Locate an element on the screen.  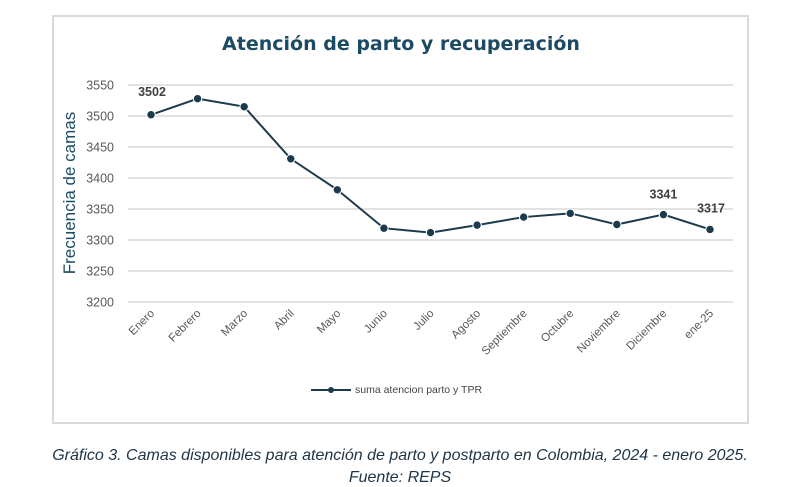
y-tick-label: 3400 is located at coordinates (100, 179).